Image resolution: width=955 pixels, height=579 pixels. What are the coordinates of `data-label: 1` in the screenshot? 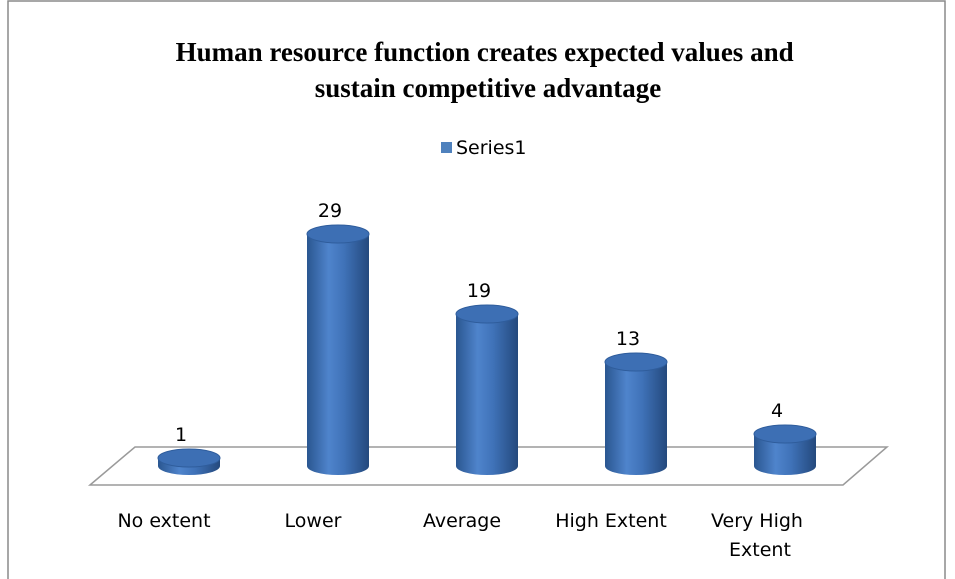 It's located at (181, 435).